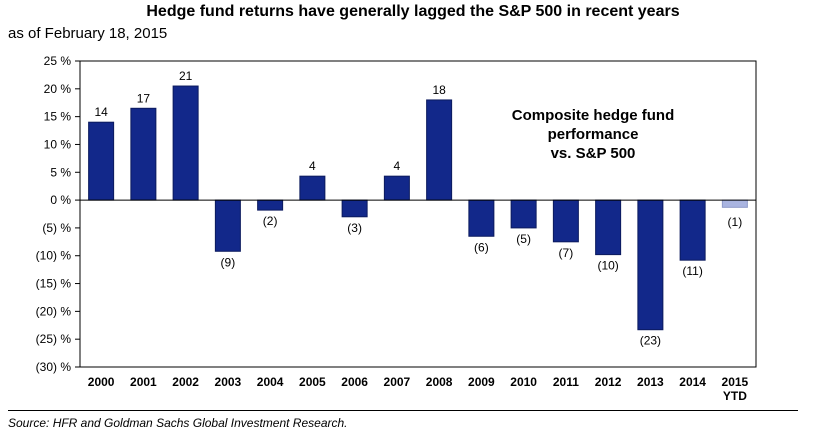 This screenshot has height=438, width=826. I want to click on y-tick-label: 10 %, so click(58, 144).